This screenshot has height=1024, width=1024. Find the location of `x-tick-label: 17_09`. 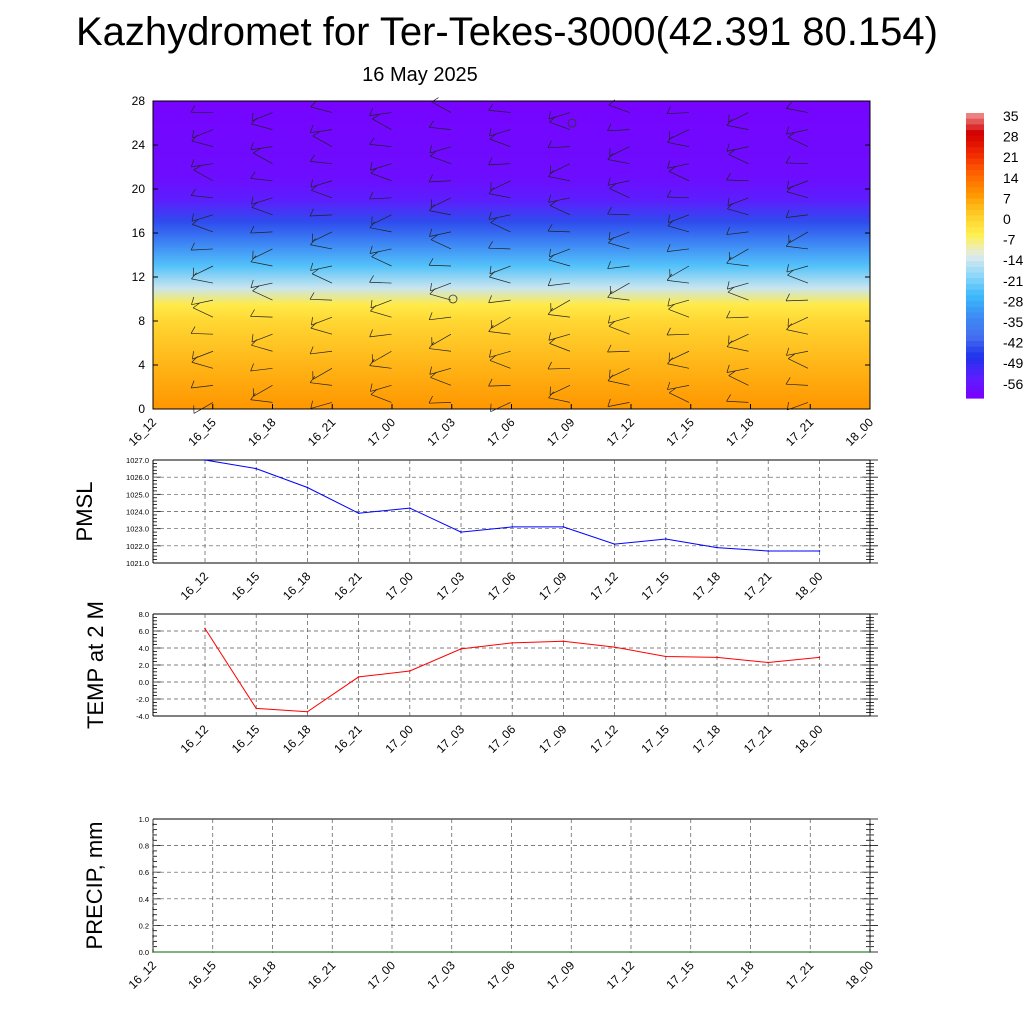

x-tick-label: 17_09 is located at coordinates (553, 739).